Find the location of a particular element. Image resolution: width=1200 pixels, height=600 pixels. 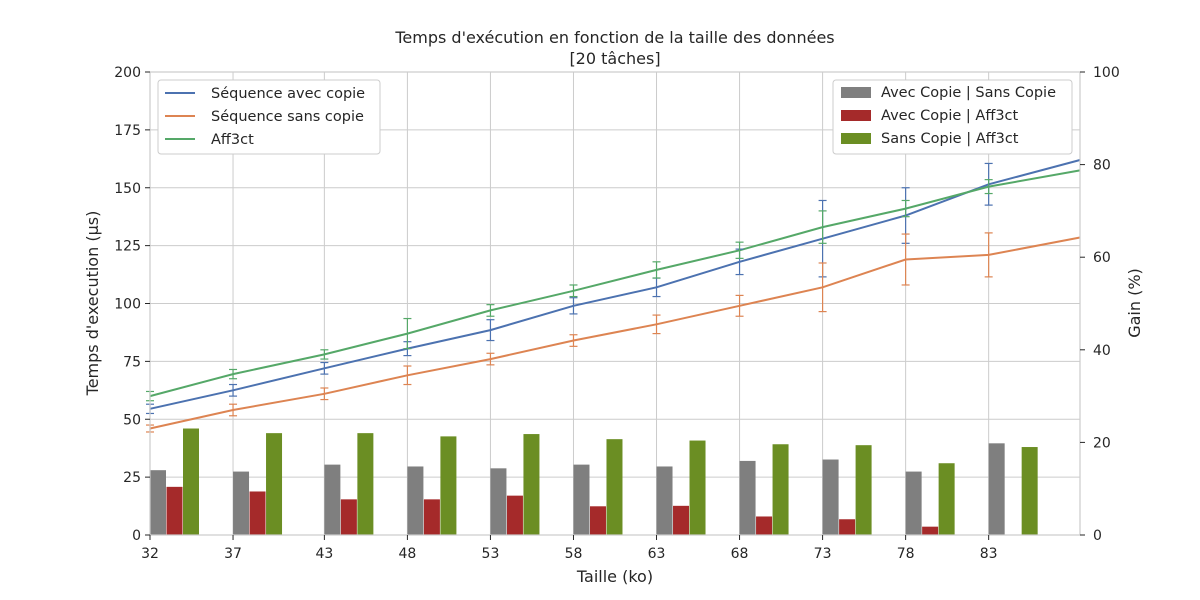

legend-label: Avec Copie | Sans Copie is located at coordinates (968, 93).